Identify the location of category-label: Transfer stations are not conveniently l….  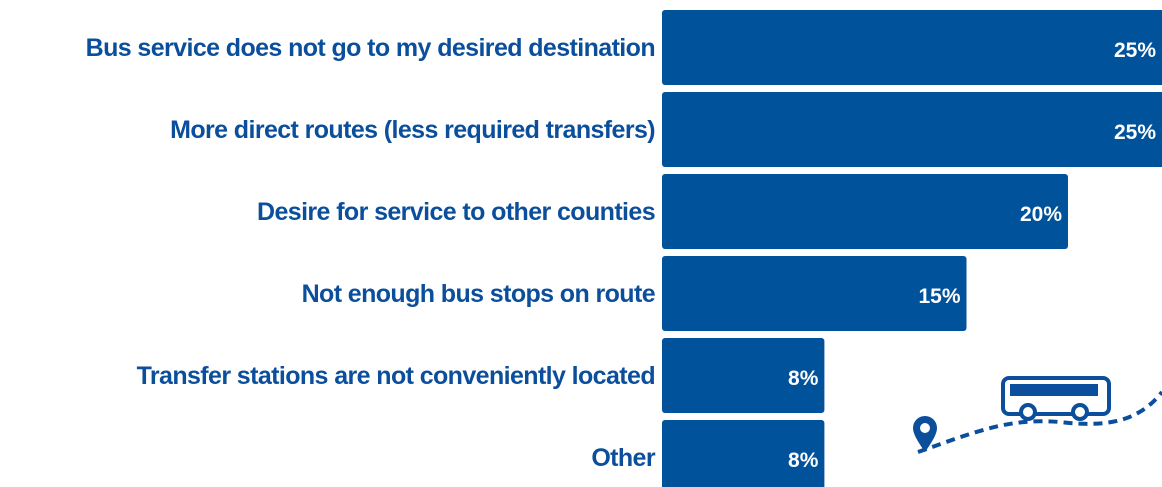
(396, 376).